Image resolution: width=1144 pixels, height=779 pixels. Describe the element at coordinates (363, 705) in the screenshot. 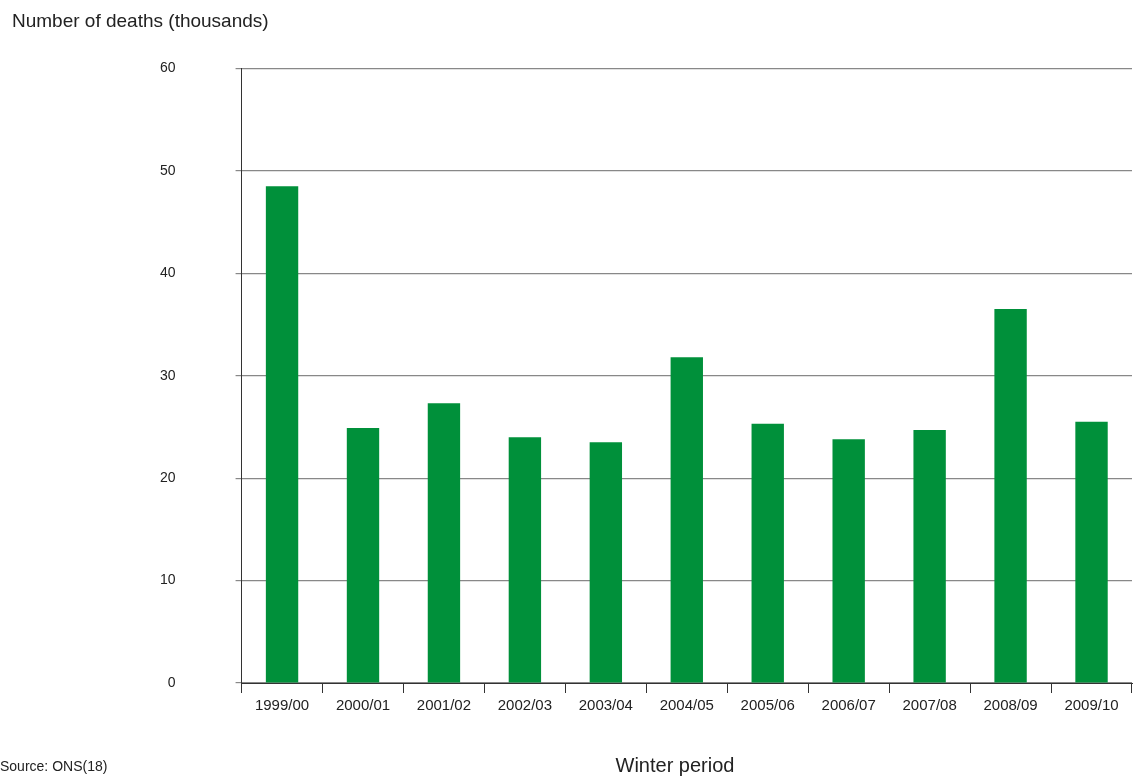

I see `x-tick-label: 2000/01` at that location.